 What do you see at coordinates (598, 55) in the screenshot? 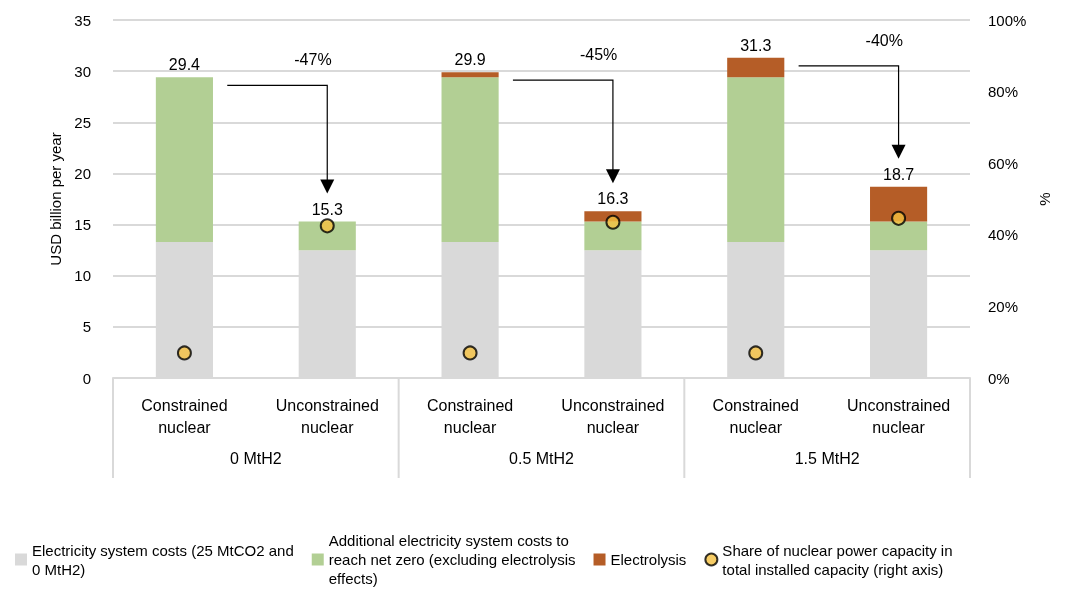
I see `annotation: -45%` at bounding box center [598, 55].